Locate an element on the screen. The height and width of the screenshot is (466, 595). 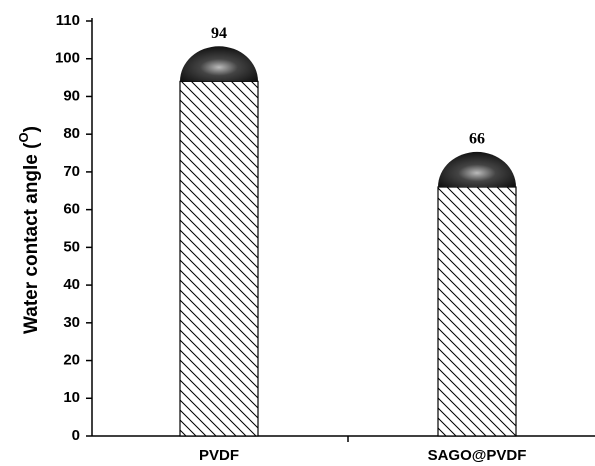
y-tick-label: 70 is located at coordinates (71, 171).